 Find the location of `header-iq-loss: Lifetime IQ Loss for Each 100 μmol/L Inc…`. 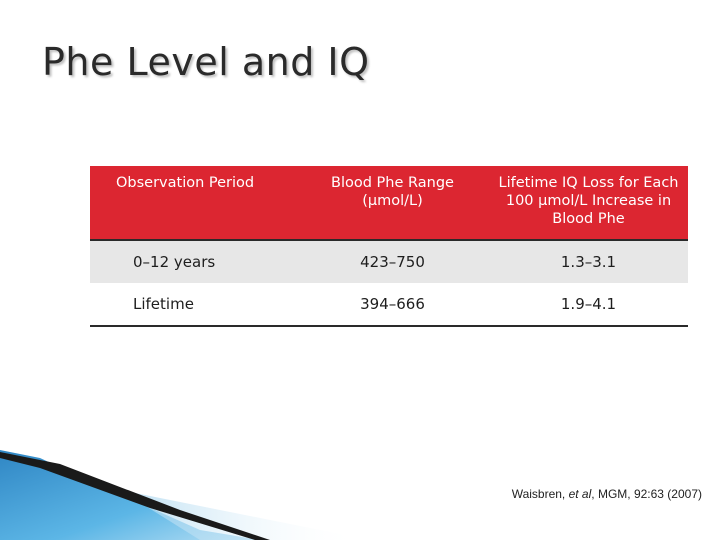

header-iq-loss: Lifetime IQ Loss for Each 100 μmol/L Inc… is located at coordinates (588, 203).